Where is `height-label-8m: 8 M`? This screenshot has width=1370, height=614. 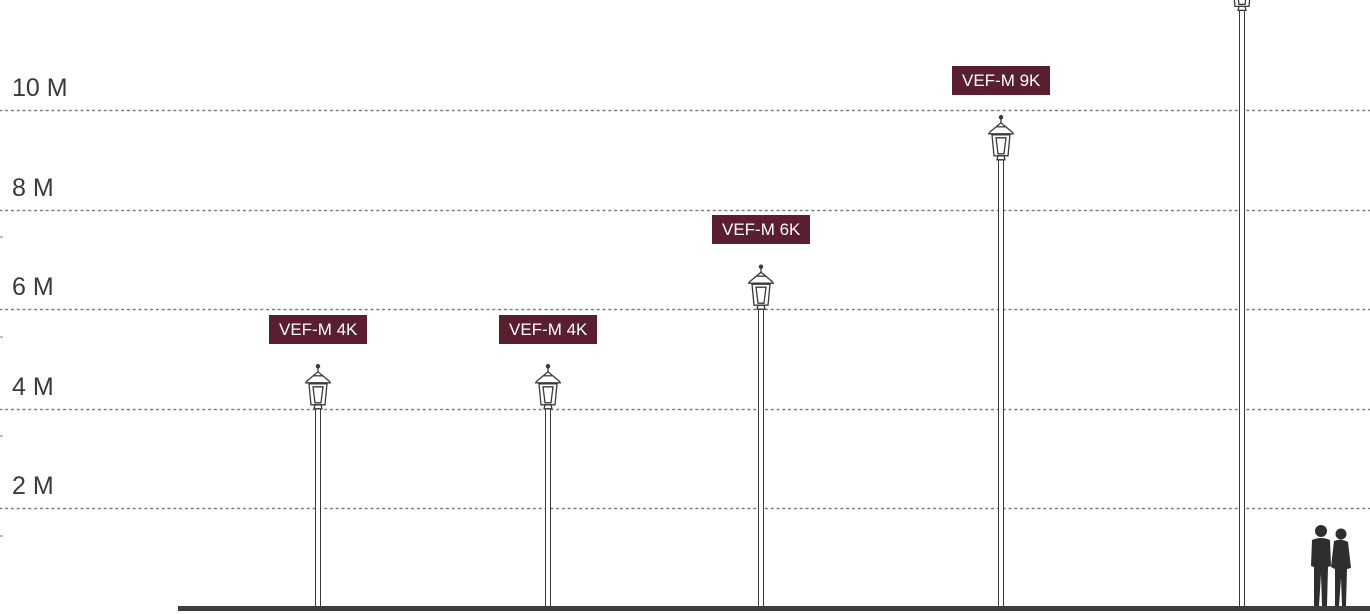
height-label-8m: 8 M is located at coordinates (33, 187).